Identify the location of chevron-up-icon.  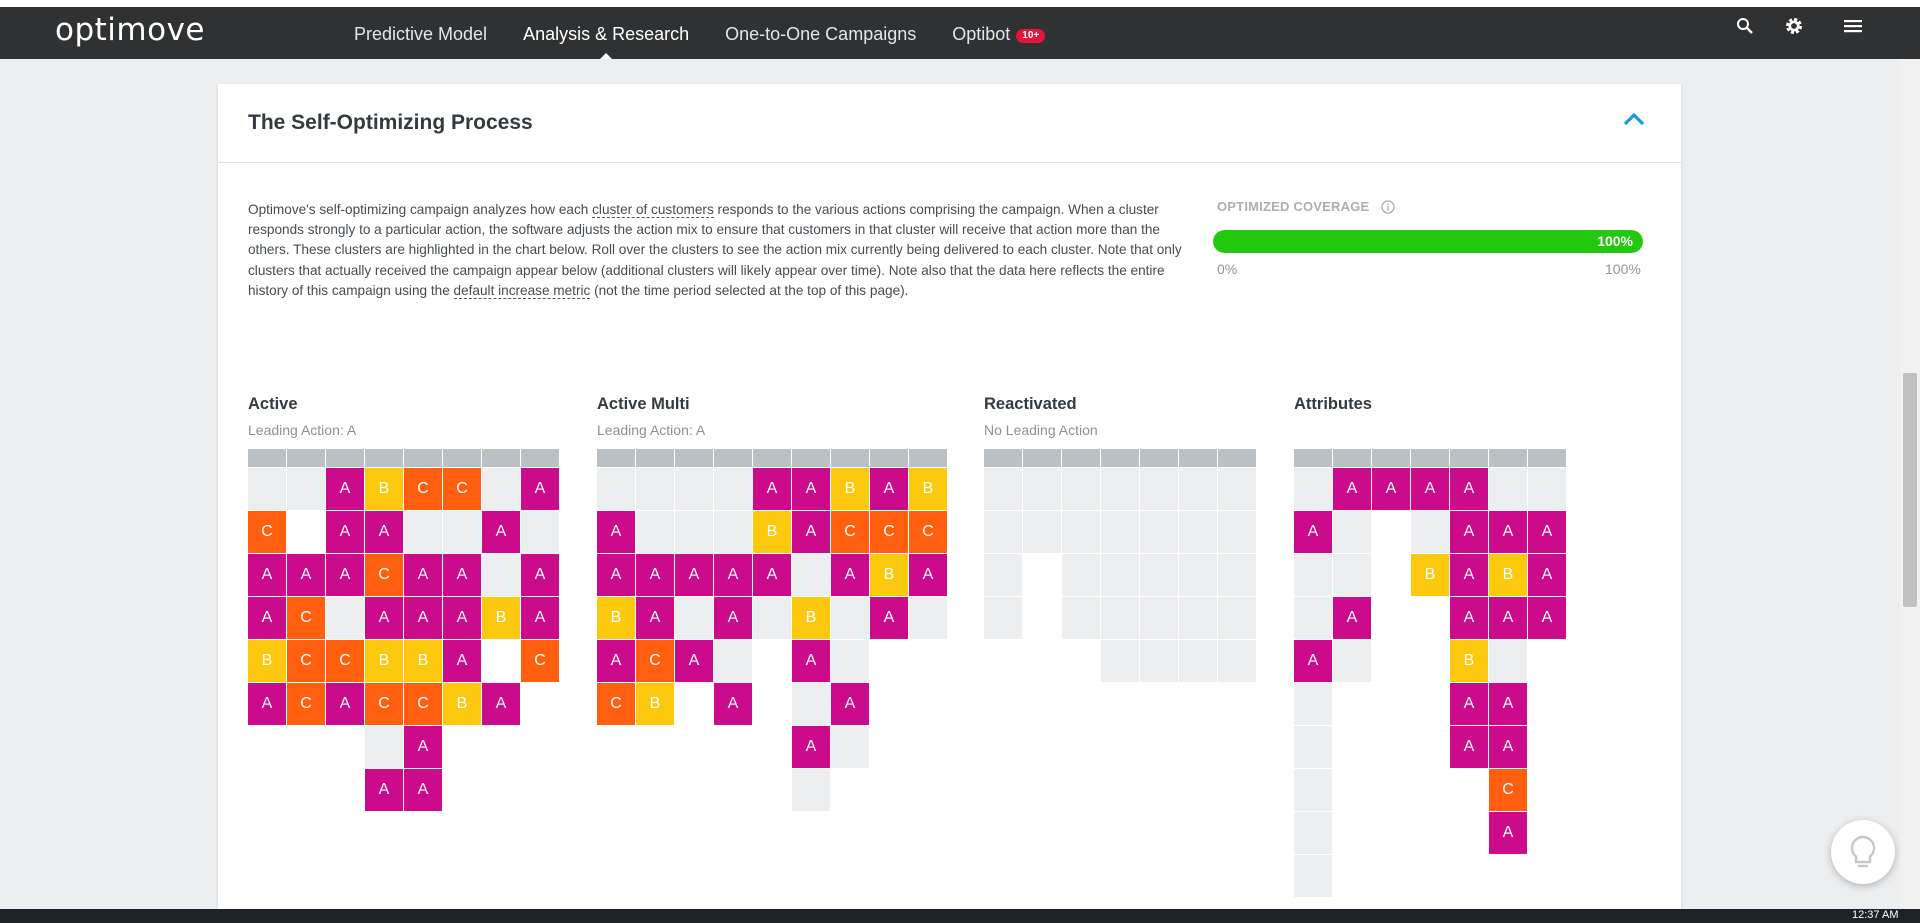
(1634, 119).